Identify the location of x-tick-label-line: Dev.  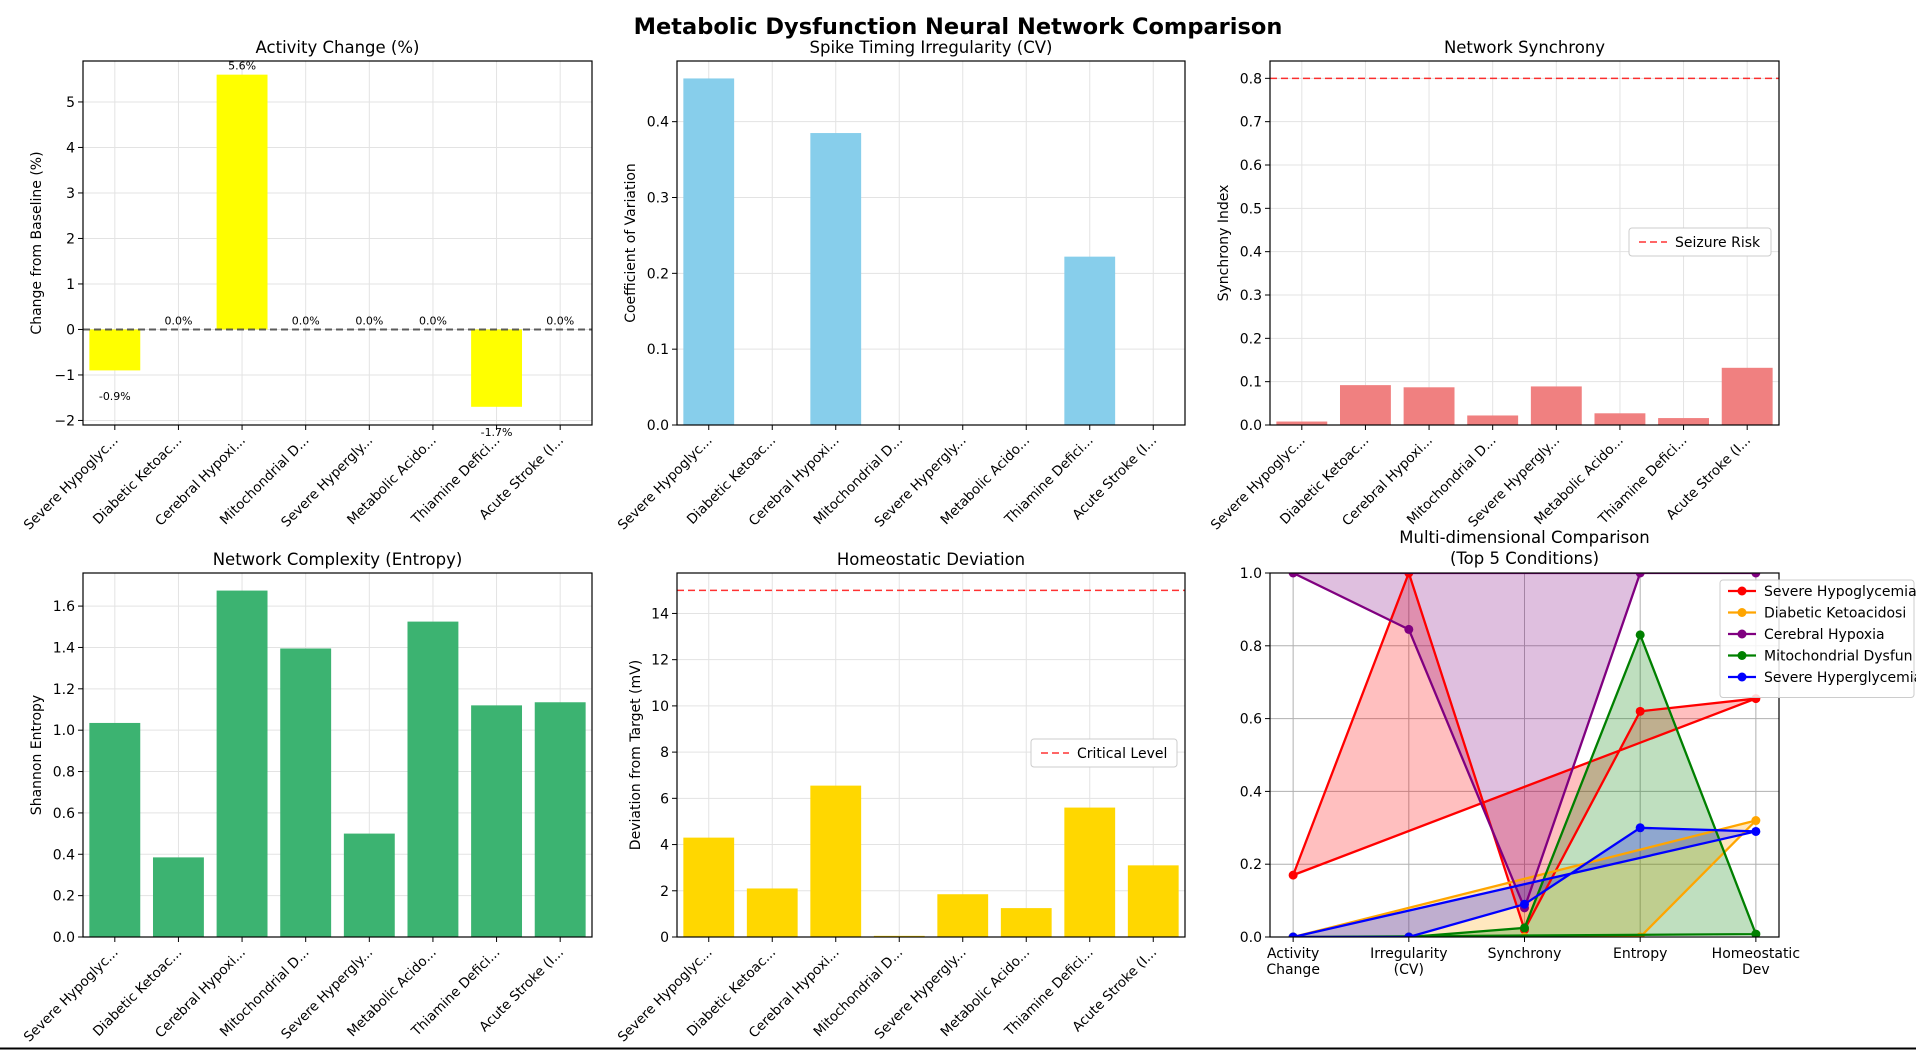
(1756, 970).